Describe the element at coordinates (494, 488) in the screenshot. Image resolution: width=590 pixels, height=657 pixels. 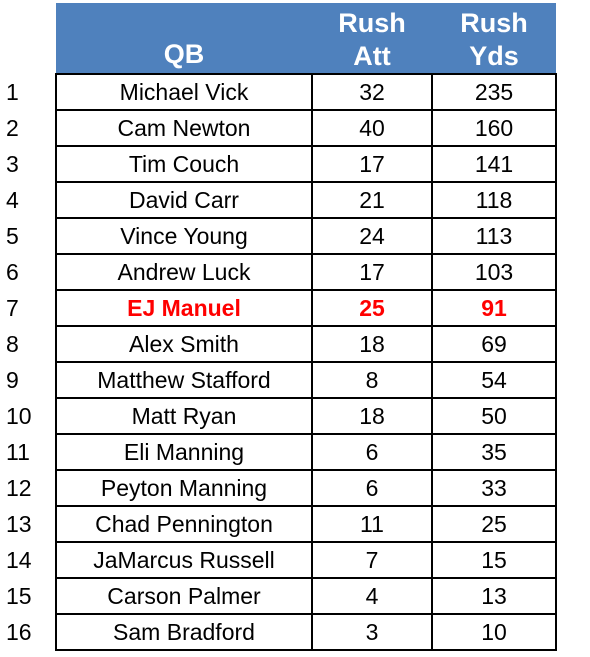
I see `rush-yds-cell: 33` at that location.